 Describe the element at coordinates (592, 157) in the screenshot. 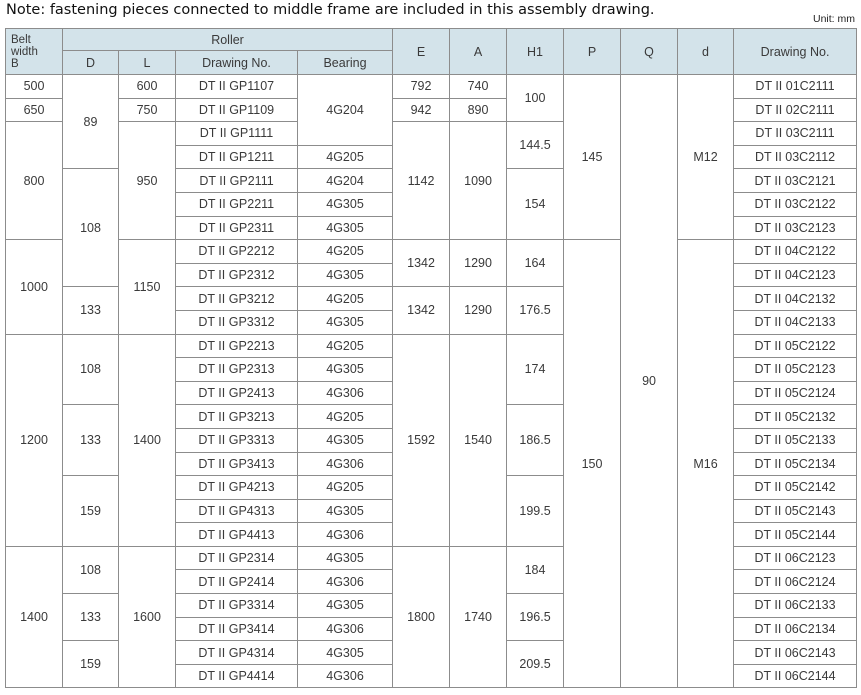

I see `table-cell: 145` at that location.